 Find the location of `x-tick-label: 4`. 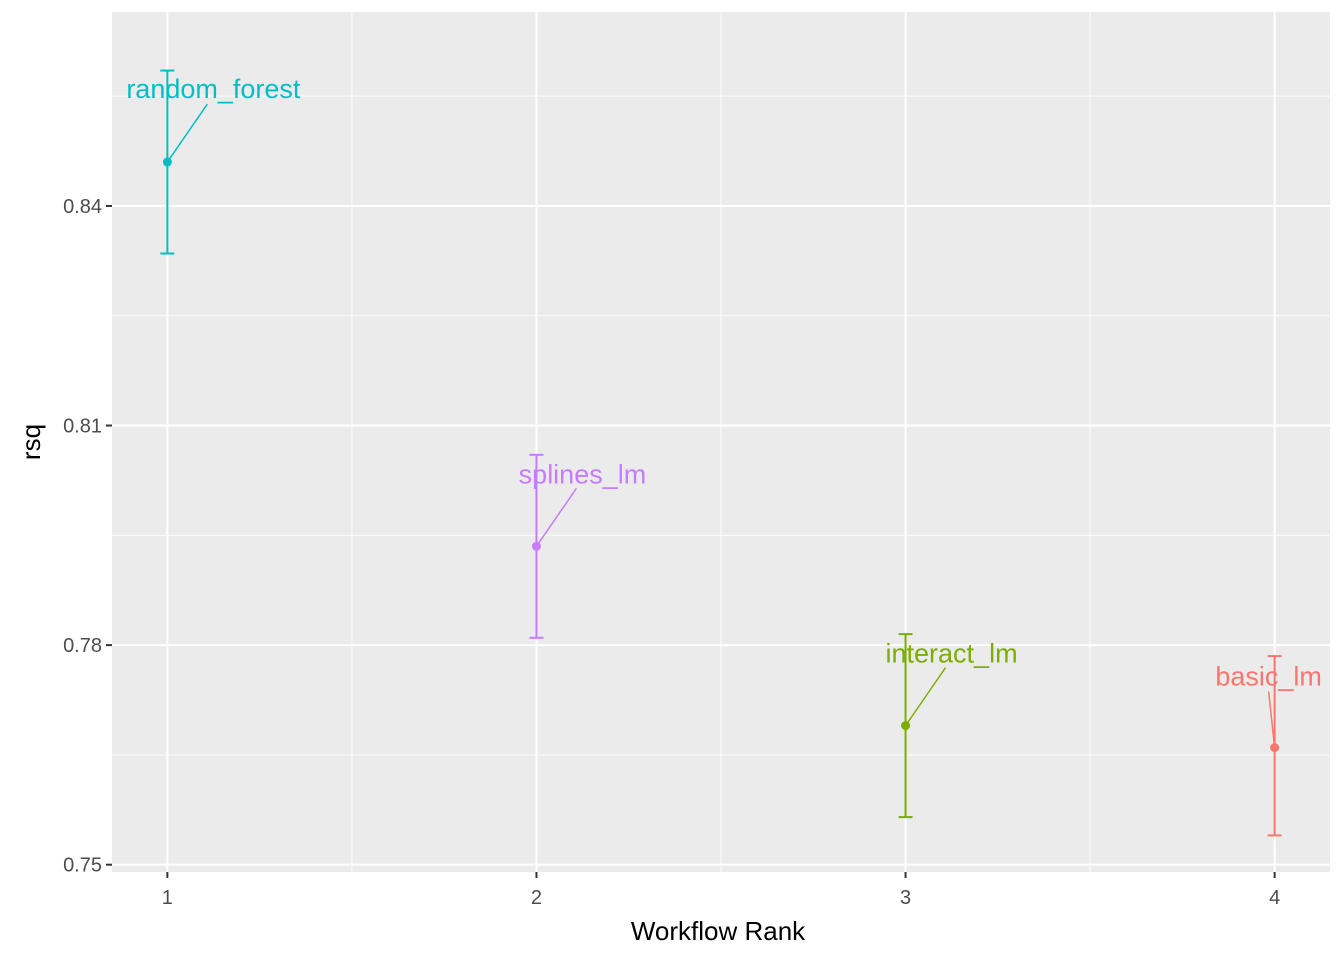

x-tick-label: 4 is located at coordinates (1274, 898).